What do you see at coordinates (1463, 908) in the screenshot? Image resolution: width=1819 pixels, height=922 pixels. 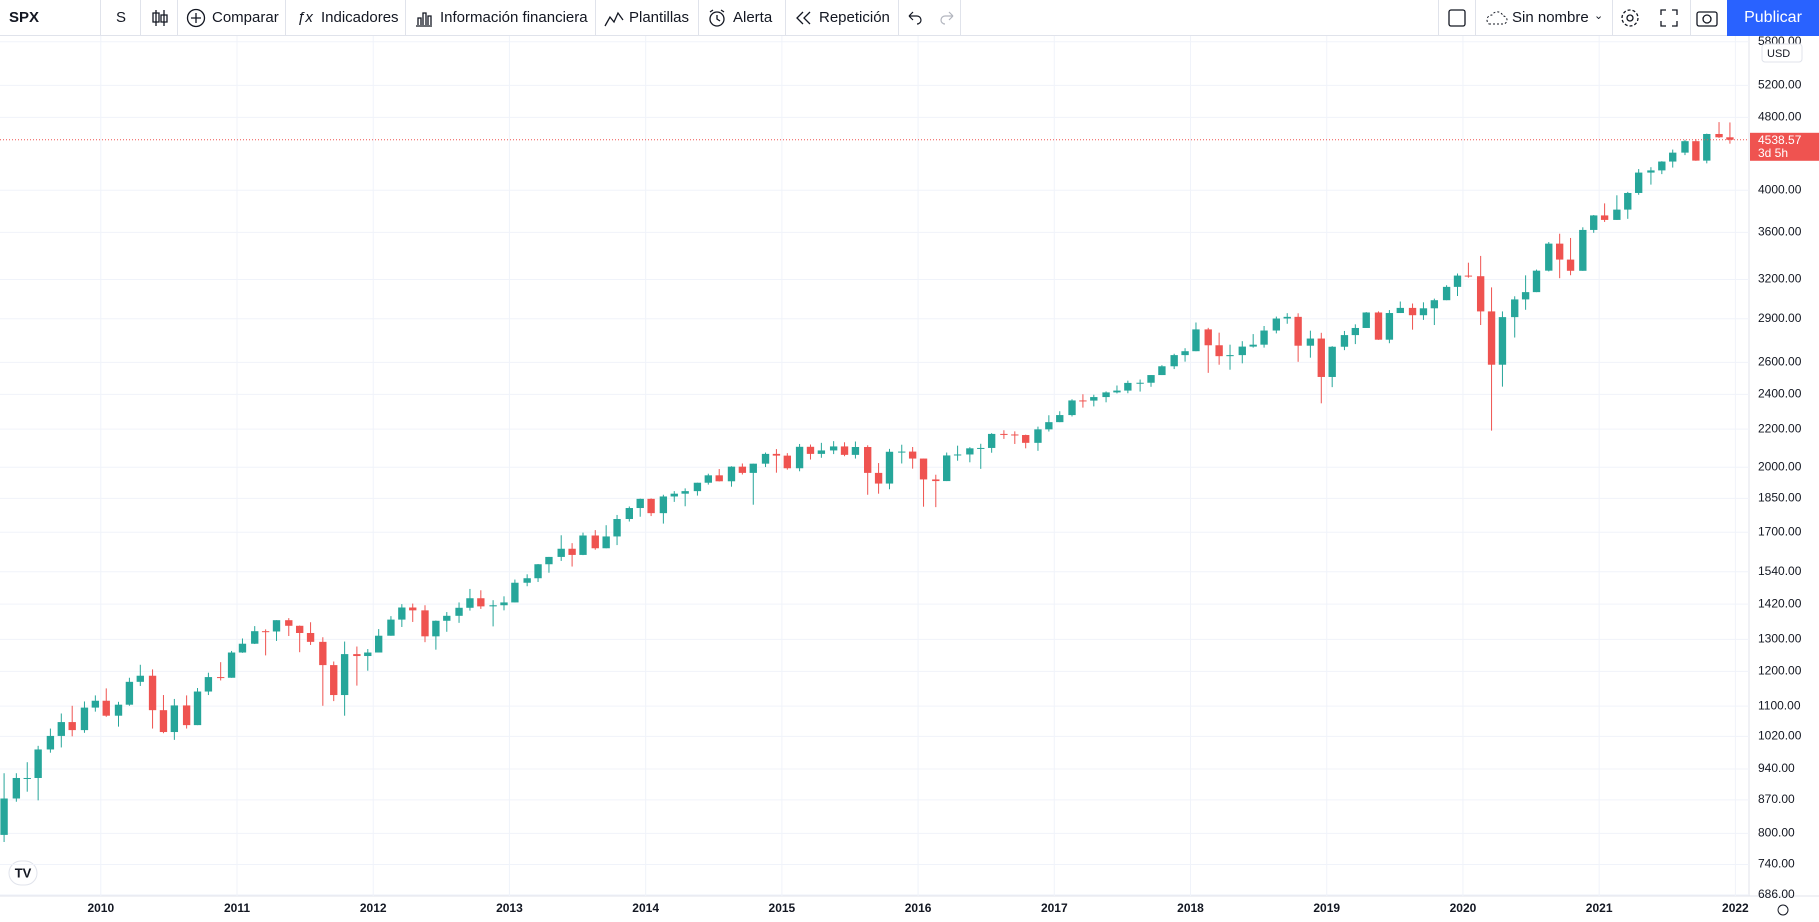 I see `x-tick-label: 2020` at bounding box center [1463, 908].